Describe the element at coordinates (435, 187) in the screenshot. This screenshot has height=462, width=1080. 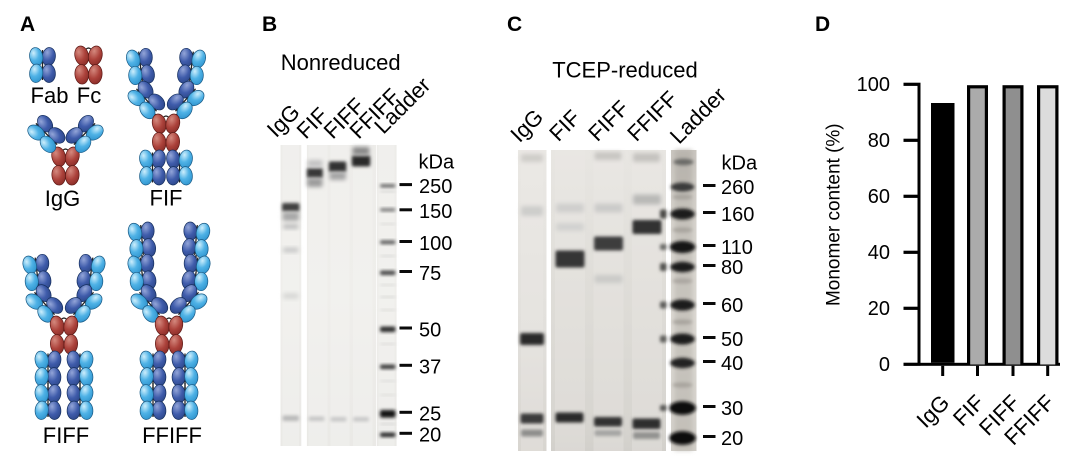
I see `svg-text: 250` at that location.